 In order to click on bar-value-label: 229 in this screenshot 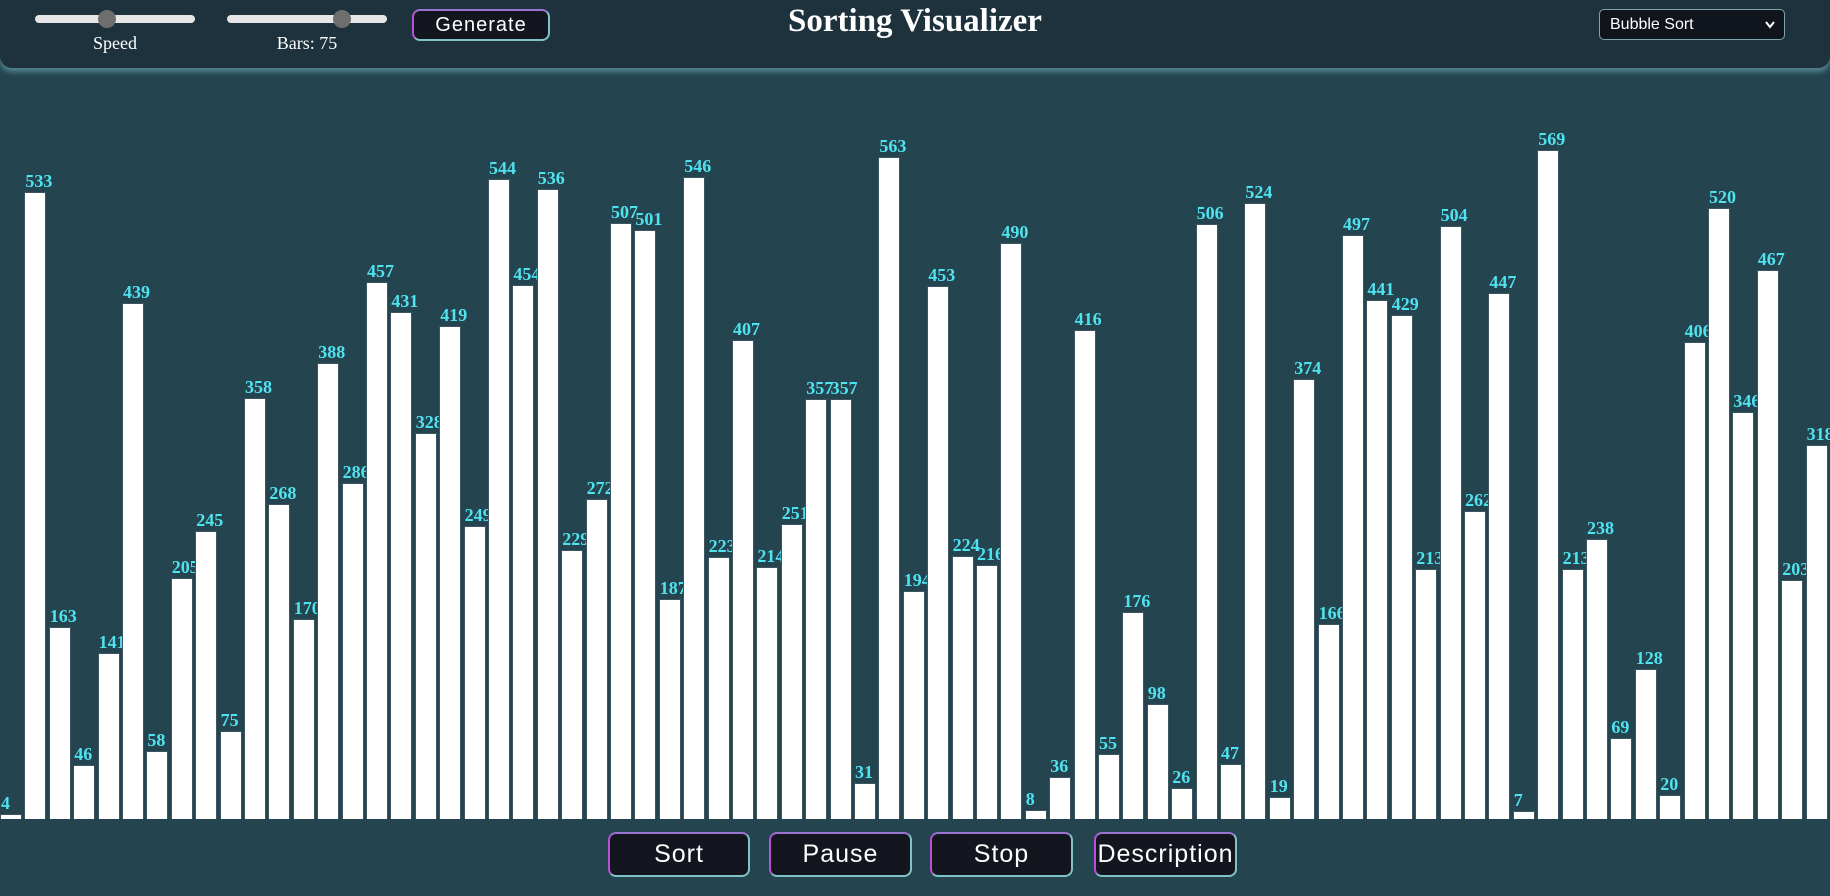, I will do `click(576, 539)`.